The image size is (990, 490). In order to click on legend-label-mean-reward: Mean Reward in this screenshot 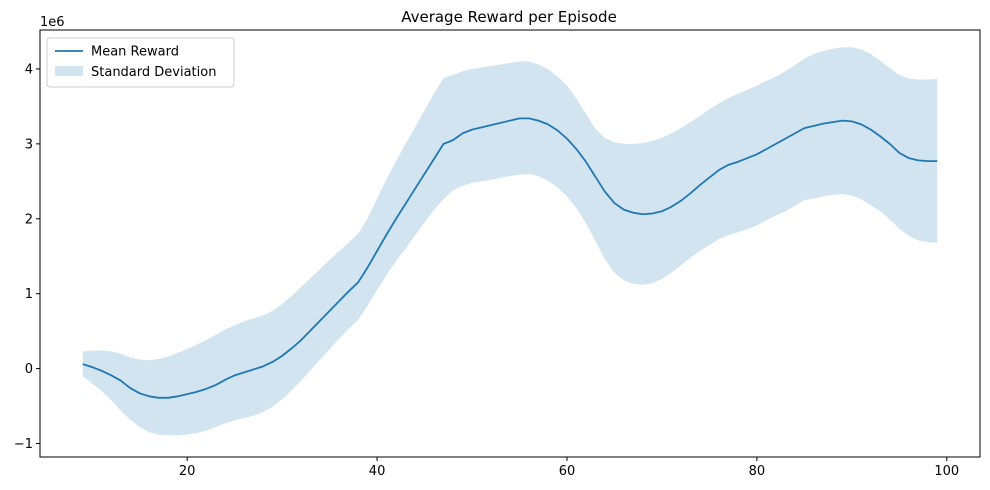, I will do `click(135, 52)`.